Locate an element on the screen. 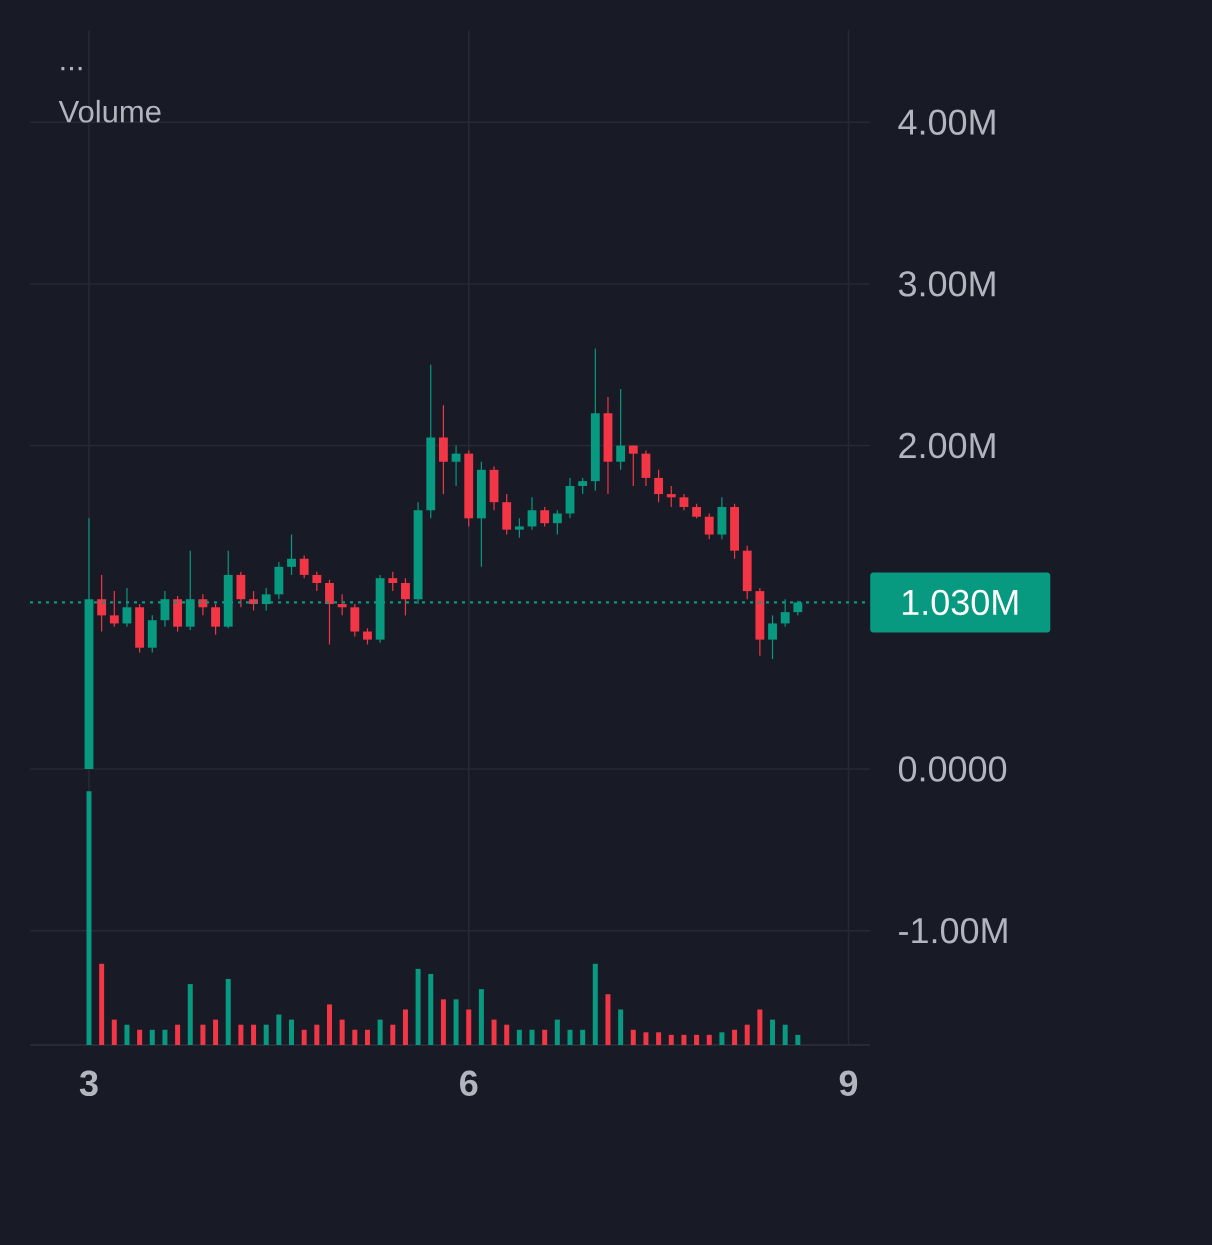  x-tick-label: 9 is located at coordinates (848, 1083).